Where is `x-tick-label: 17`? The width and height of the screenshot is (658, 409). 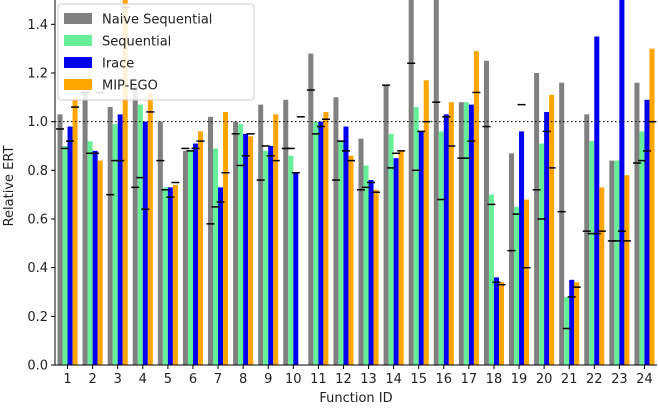
x-tick-label: 17 is located at coordinates (469, 379).